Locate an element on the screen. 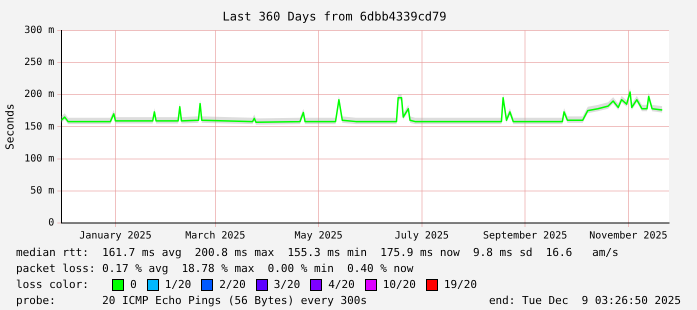  text: median rtt: 161.7 ms avg 200.8 ms max 155.3 ms min 175.9 ms now 9.8 ms sd 16.6 am/s is located at coordinates (318, 253).